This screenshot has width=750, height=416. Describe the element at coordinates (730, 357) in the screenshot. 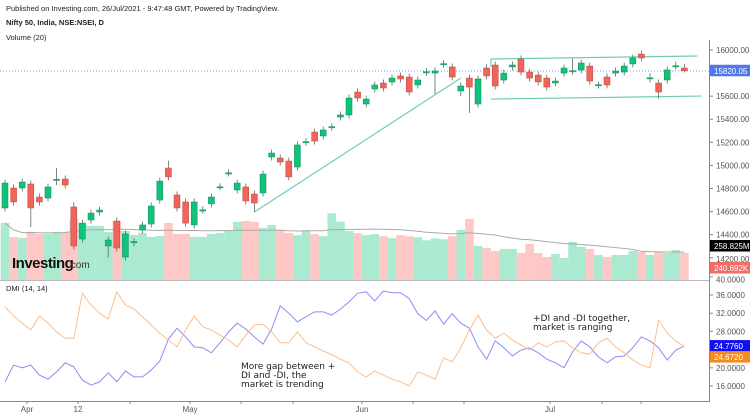

I see `minus-di-badge-bg` at that location.